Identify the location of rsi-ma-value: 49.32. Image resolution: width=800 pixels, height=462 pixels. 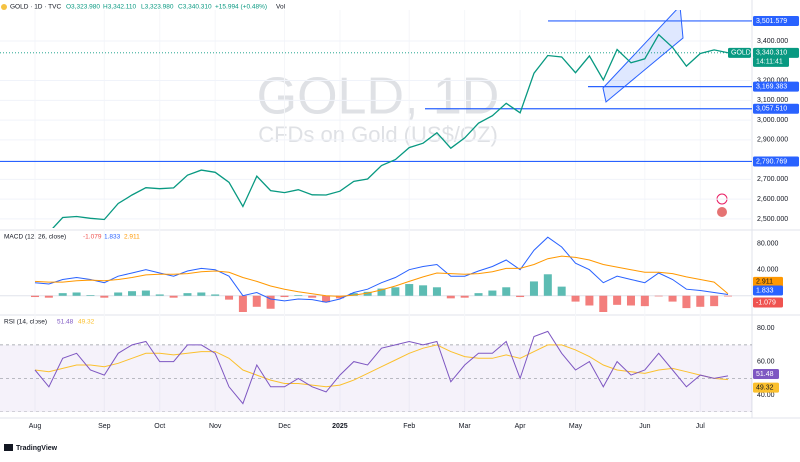
(86, 322).